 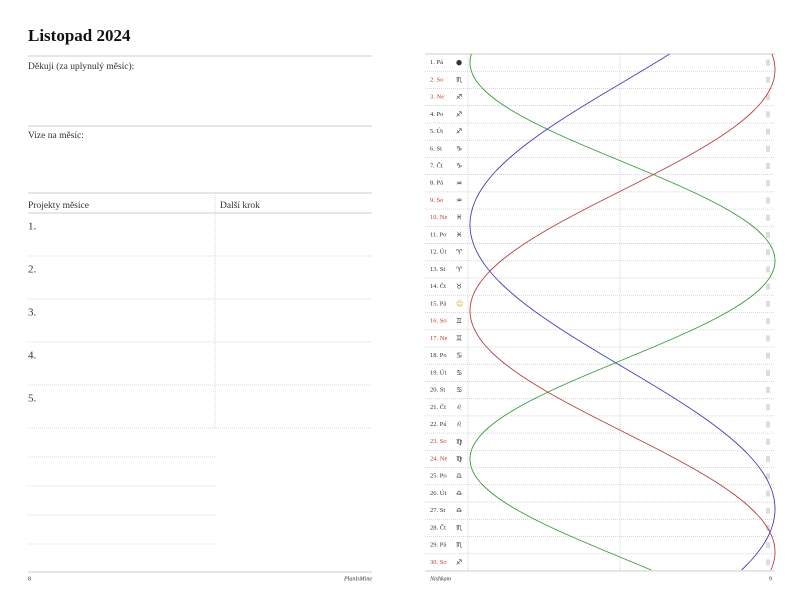 What do you see at coordinates (438, 407) in the screenshot?
I see `day-label: 21. Čt` at bounding box center [438, 407].